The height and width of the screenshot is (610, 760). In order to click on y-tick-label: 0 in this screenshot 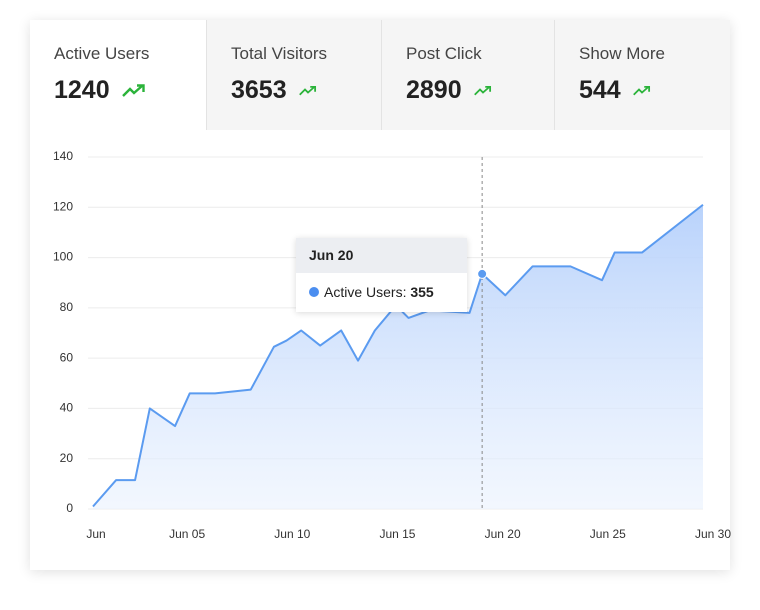, I will do `click(69, 508)`.